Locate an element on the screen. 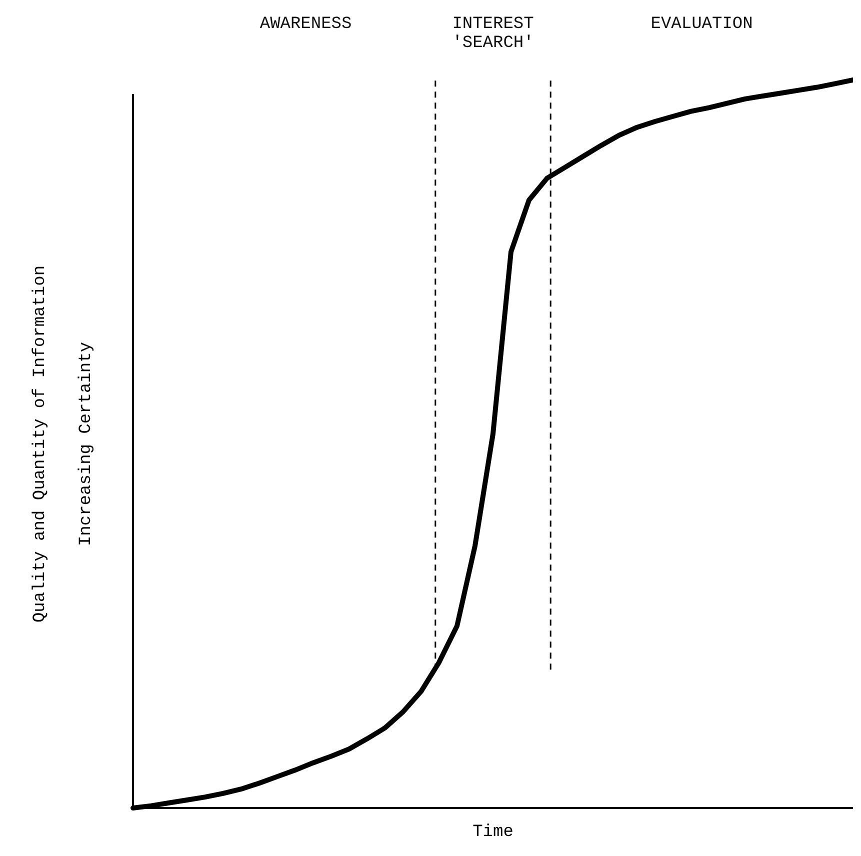 Image resolution: width=861 pixels, height=856 pixels. text: INTEREST 'SEARCH' is located at coordinates (493, 34).